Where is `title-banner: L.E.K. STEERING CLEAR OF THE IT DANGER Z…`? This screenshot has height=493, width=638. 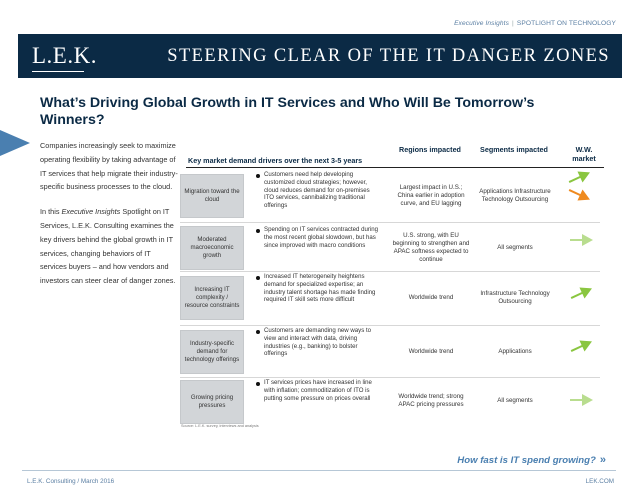 title-banner: L.E.K. STEERING CLEAR OF THE IT DANGER Z… is located at coordinates (320, 56).